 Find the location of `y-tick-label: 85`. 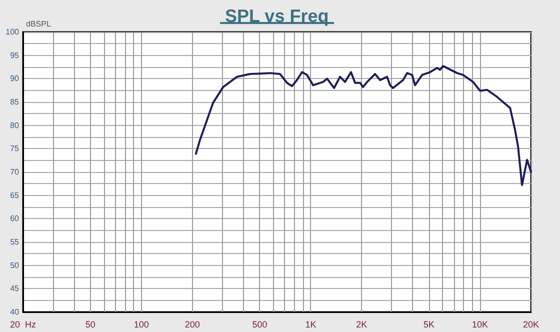

y-tick-label: 85 is located at coordinates (15, 102).